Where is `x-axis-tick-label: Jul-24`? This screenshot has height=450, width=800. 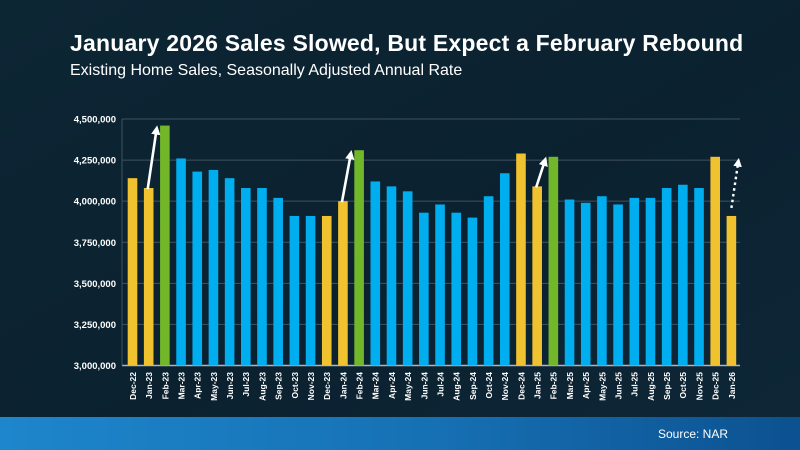
x-axis-tick-label: Jul-24 is located at coordinates (440, 384).